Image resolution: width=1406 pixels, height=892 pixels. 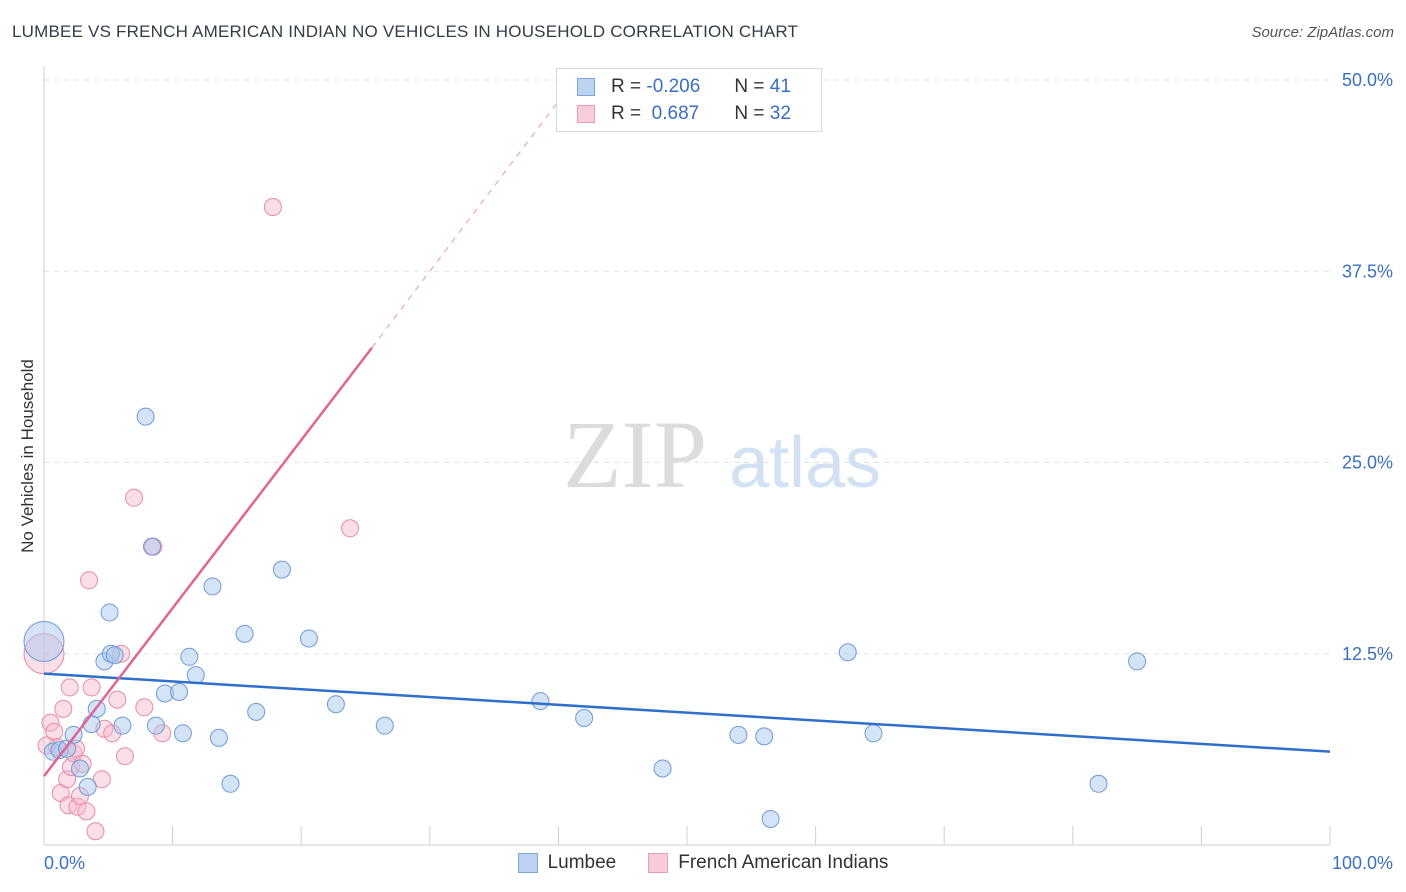 I want to click on legend-item-lumbee: Lumbee, so click(x=567, y=863).